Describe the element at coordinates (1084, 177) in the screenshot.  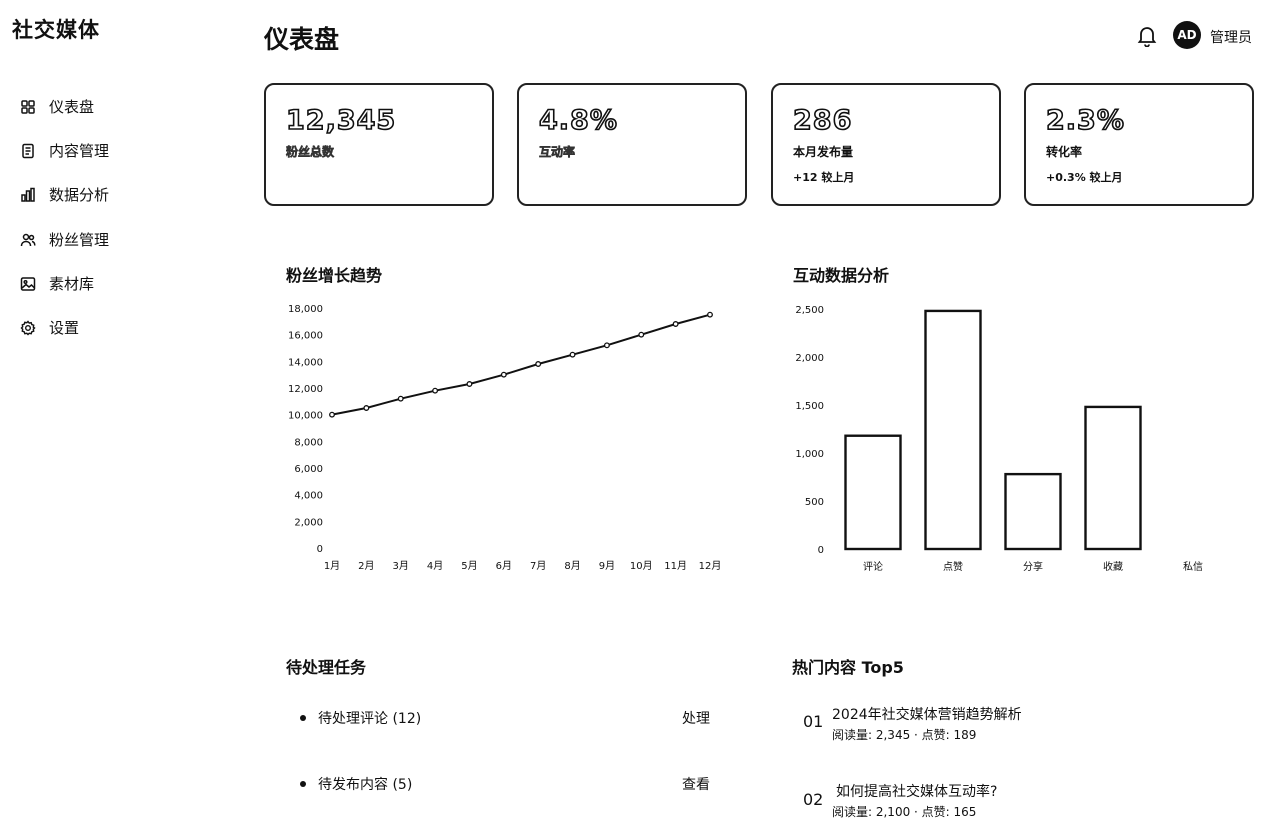
I see `stat-change: +0.3% 较上月` at that location.